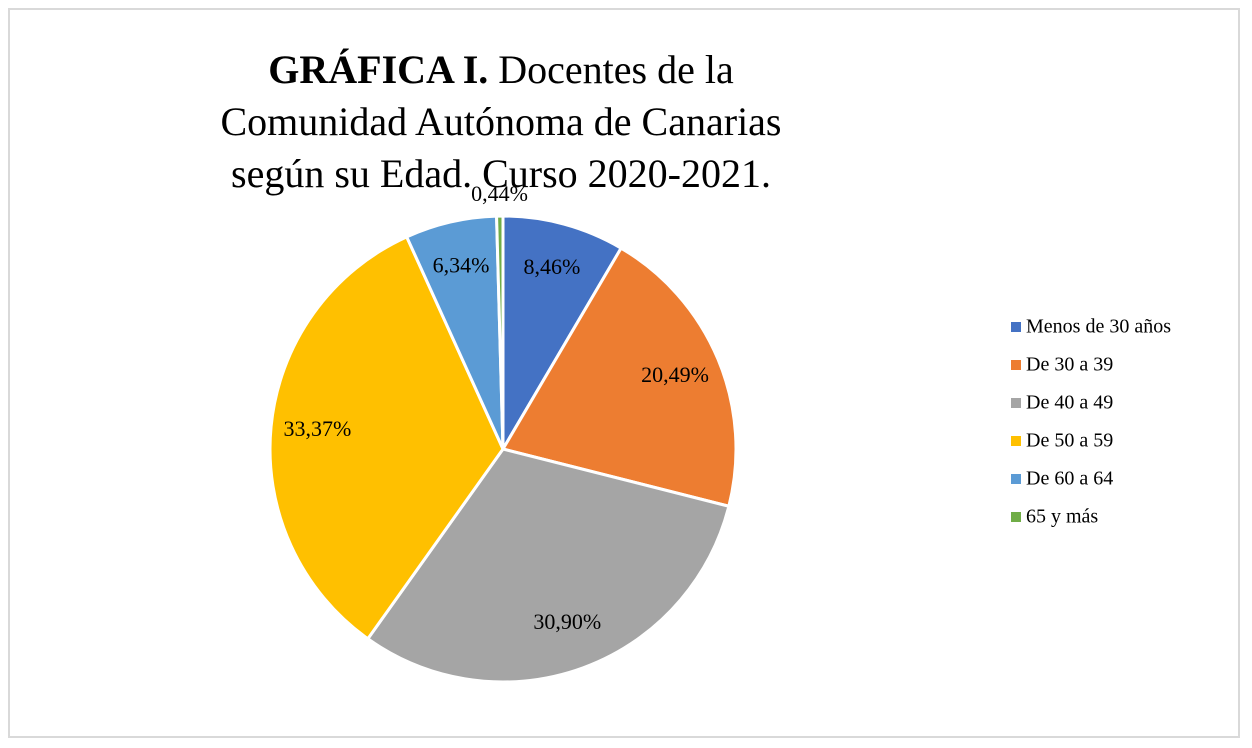 This screenshot has width=1252, height=748. I want to click on legend-label: De 60 a 64, so click(1069, 479).